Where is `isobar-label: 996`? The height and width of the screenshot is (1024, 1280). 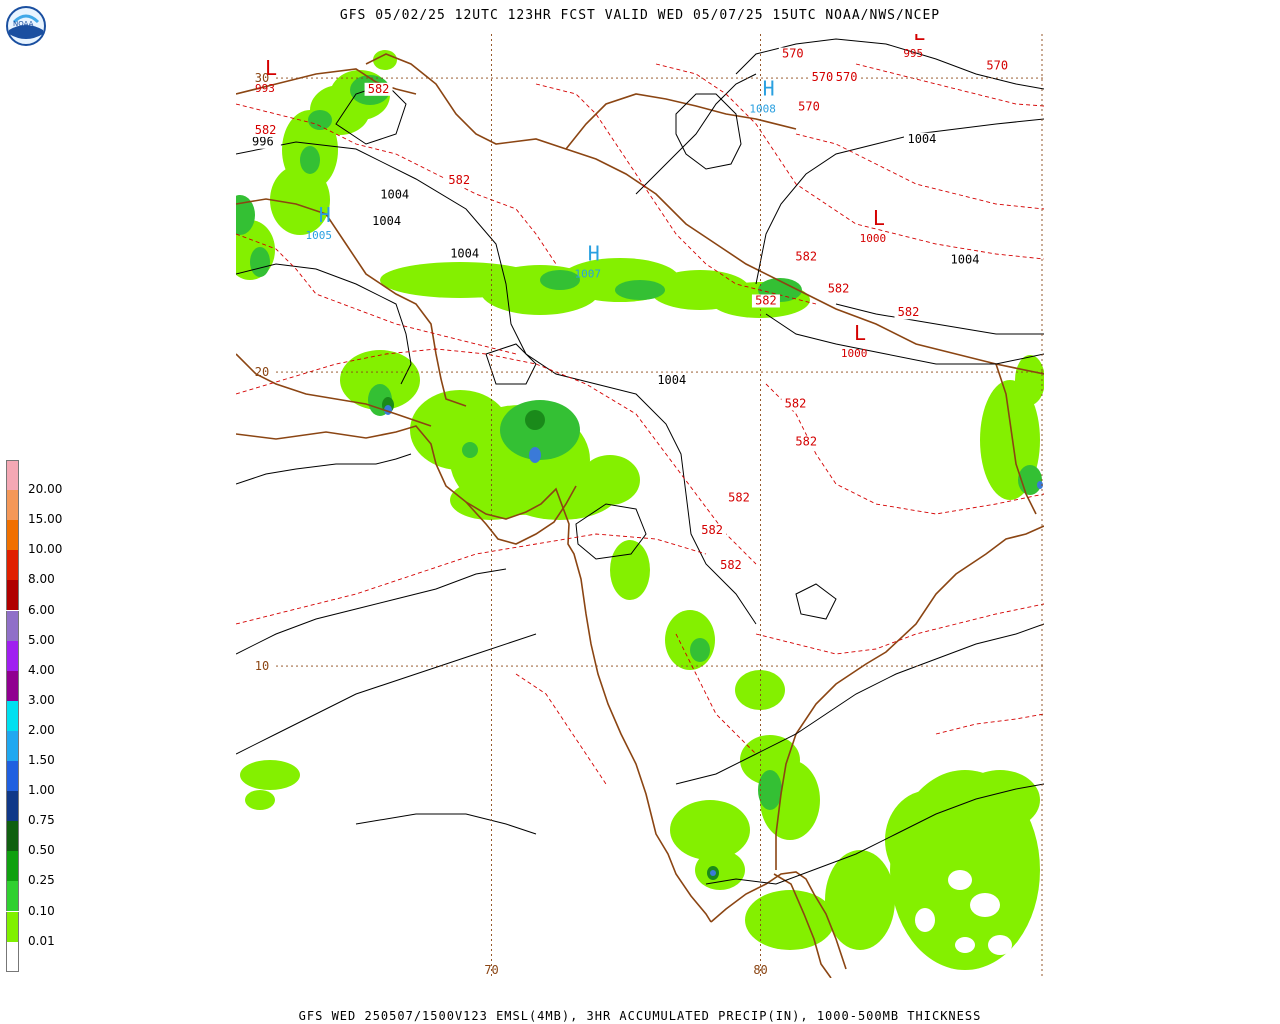
isobar-label: 996 is located at coordinates (263, 142).